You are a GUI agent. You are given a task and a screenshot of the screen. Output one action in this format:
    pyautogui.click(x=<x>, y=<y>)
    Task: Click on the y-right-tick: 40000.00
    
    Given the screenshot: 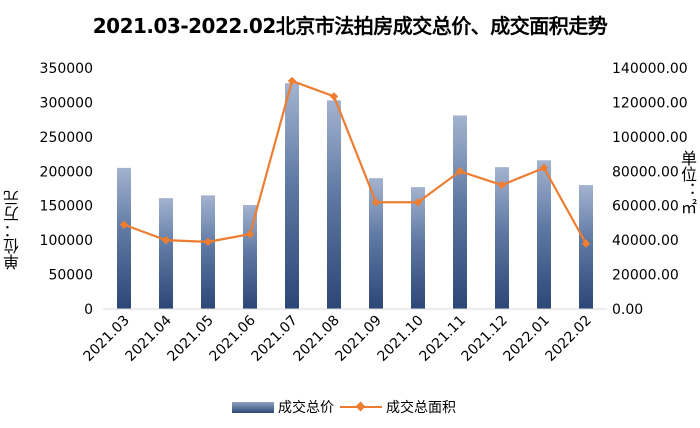 What is the action you would take?
    pyautogui.click(x=645, y=241)
    